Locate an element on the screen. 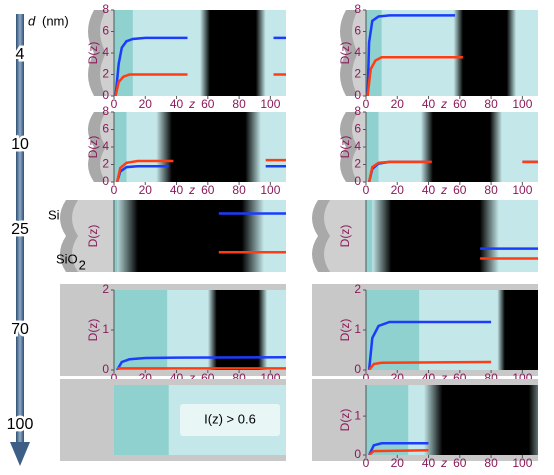  panel: 0 1D(z) 0 20 40 60 80 100 z is located at coordinates (425, 424).